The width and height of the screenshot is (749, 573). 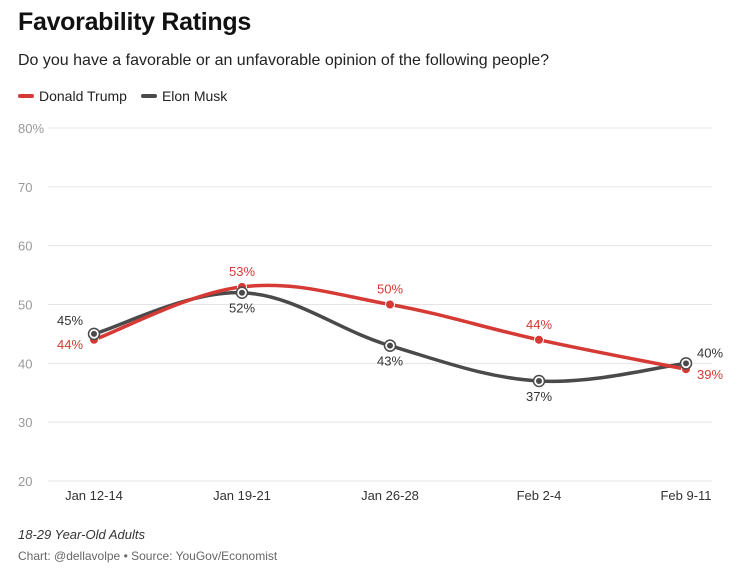 I want to click on data-label-musk: 37%, so click(x=539, y=396).